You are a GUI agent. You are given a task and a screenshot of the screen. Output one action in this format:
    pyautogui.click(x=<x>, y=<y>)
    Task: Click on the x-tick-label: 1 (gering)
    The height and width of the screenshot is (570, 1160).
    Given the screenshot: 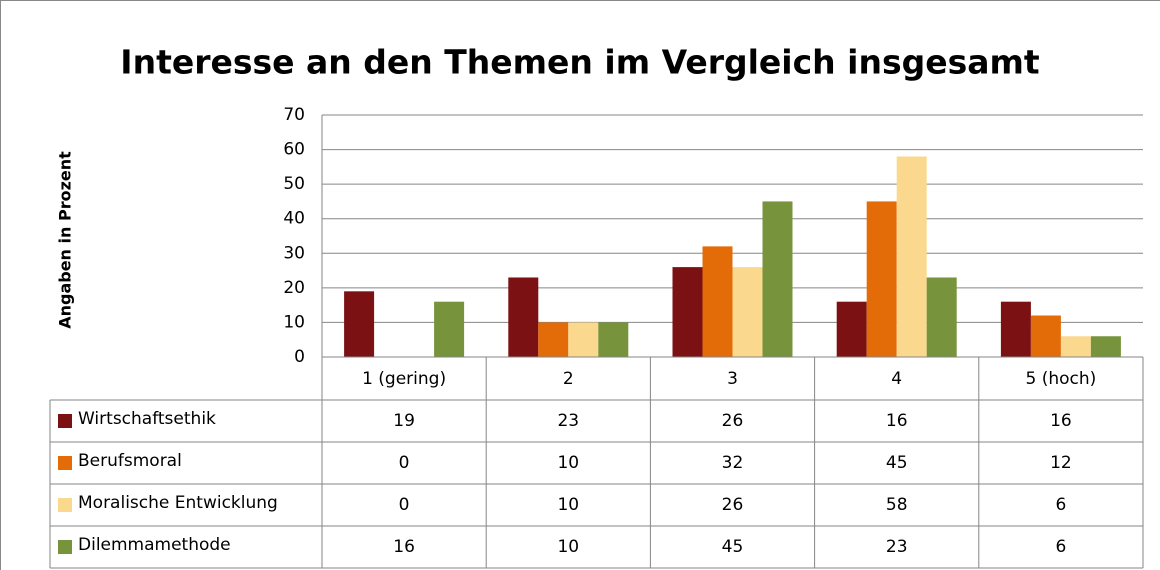 What is the action you would take?
    pyautogui.click(x=404, y=379)
    